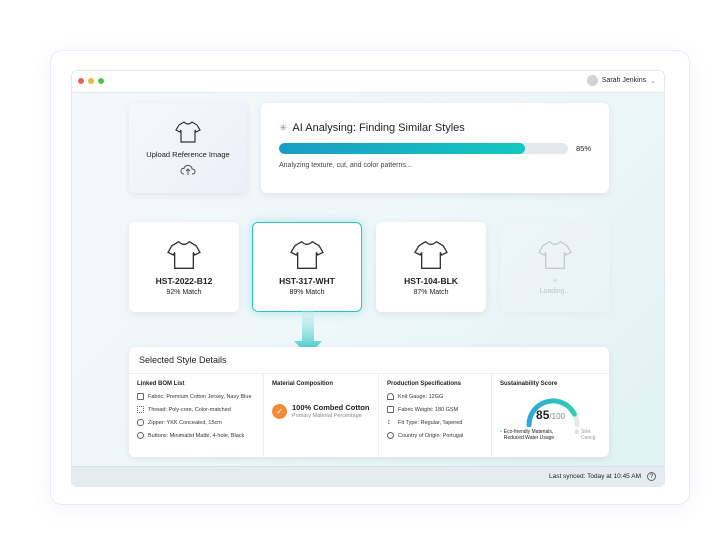 Image resolution: width=723 pixels, height=551 pixels. What do you see at coordinates (184, 292) in the screenshot?
I see `style-match: 92% Match` at bounding box center [184, 292].